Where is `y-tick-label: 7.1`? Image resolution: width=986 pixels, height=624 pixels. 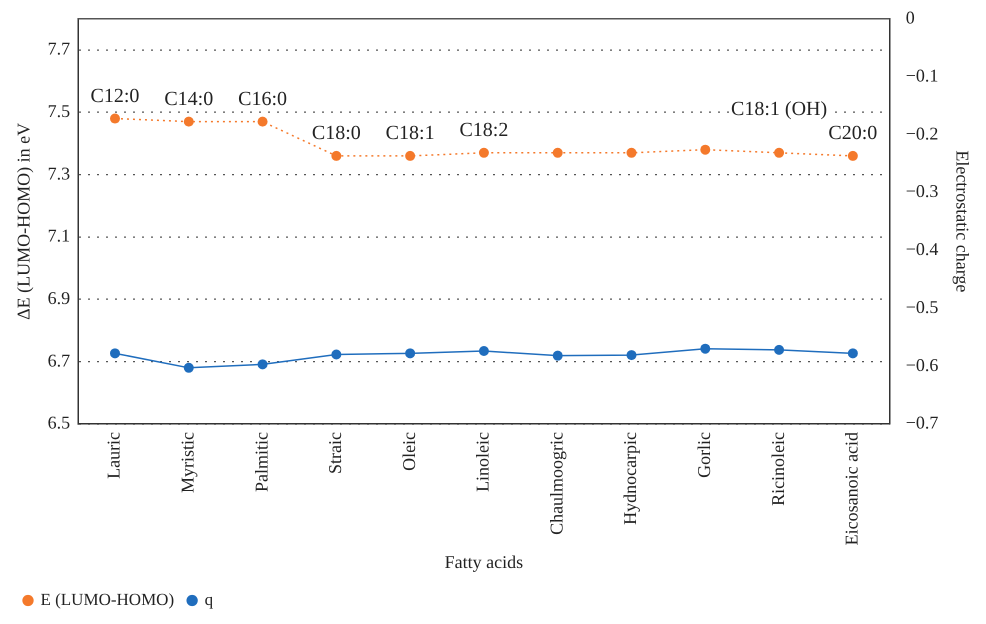 y-tick-label: 7.1 is located at coordinates (59, 236).